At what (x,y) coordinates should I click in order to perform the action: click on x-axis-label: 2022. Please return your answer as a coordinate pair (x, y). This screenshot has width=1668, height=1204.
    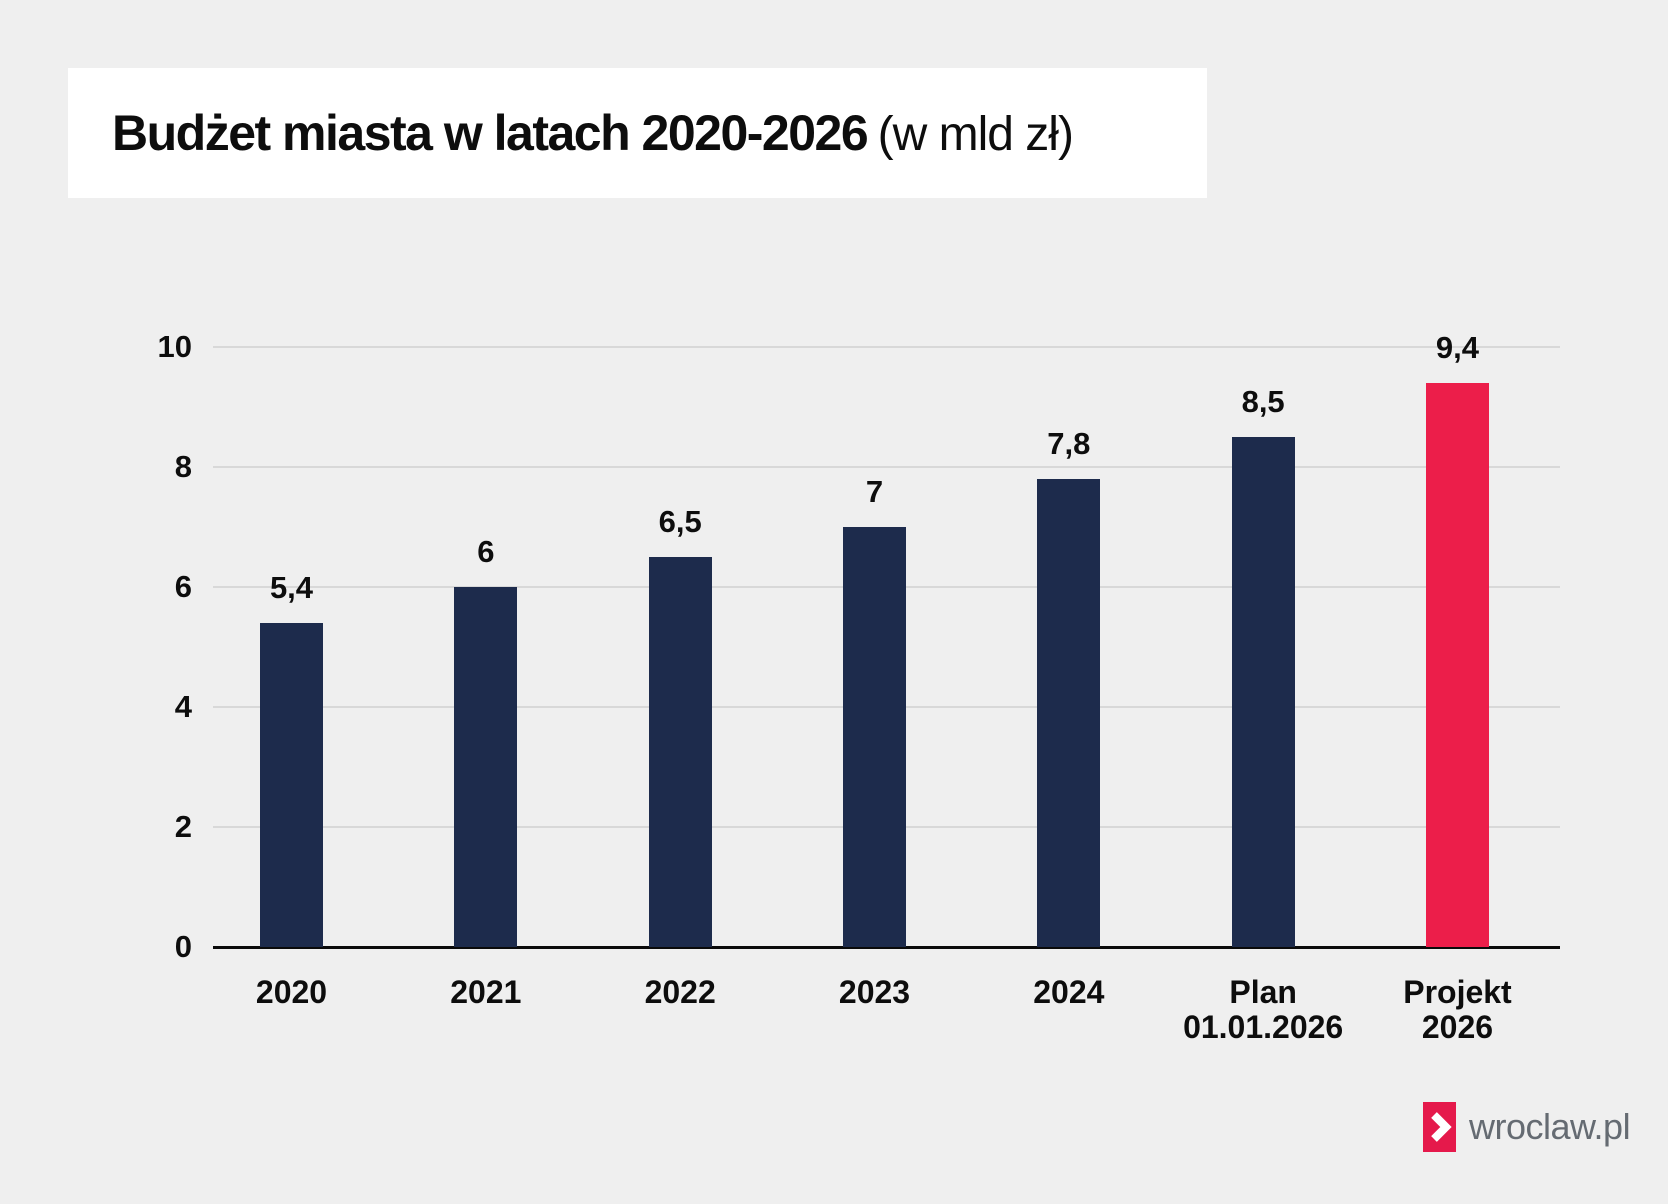
    Looking at the image, I should click on (680, 992).